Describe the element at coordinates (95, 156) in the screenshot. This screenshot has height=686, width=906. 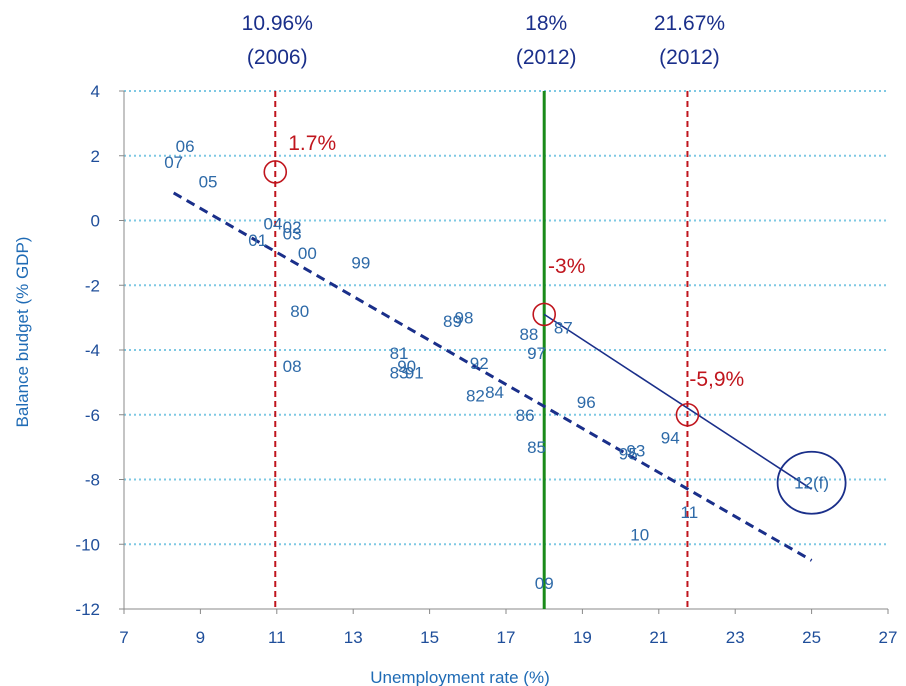
I see `y-tick-label: 2` at that location.